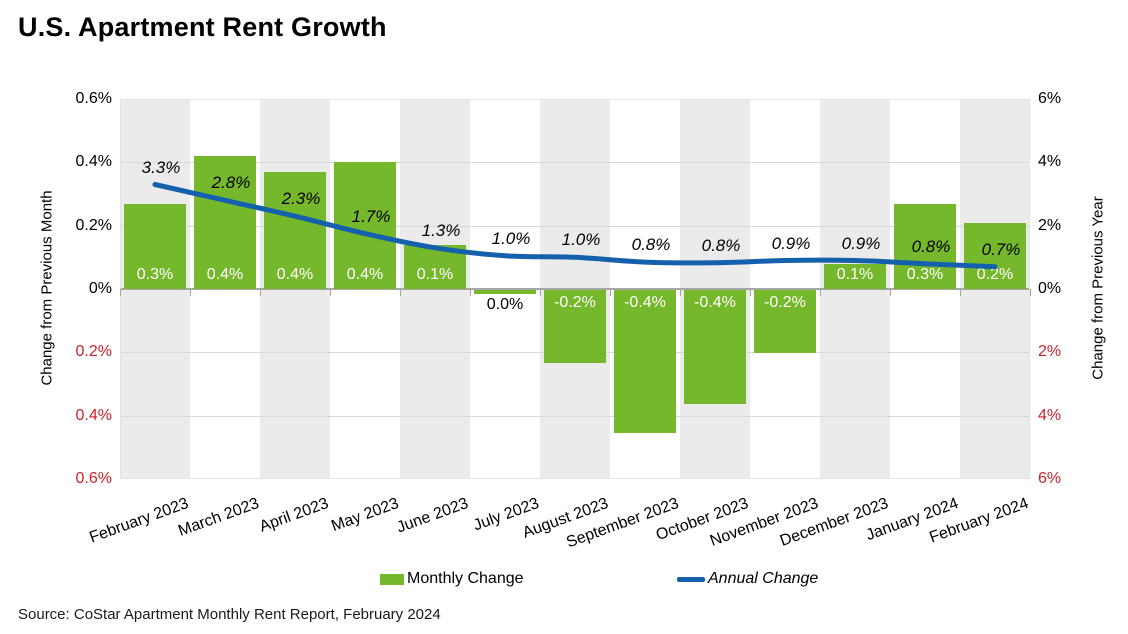 The image size is (1128, 634). What do you see at coordinates (294, 515) in the screenshot?
I see `x-axis-label: April 2023` at bounding box center [294, 515].